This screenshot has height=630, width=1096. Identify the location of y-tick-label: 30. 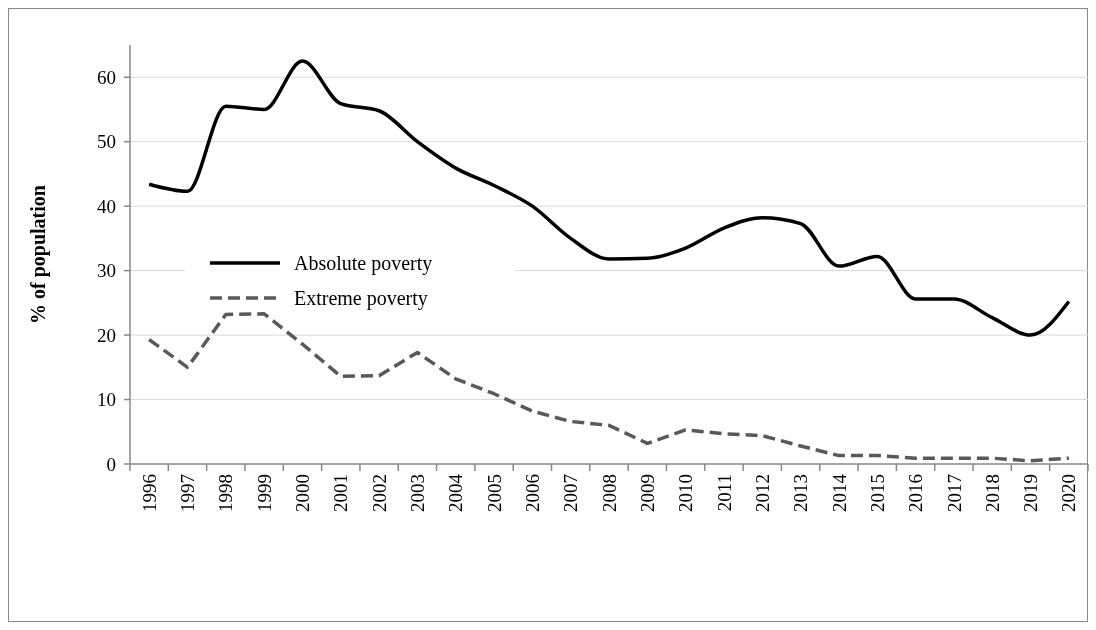
(106, 271).